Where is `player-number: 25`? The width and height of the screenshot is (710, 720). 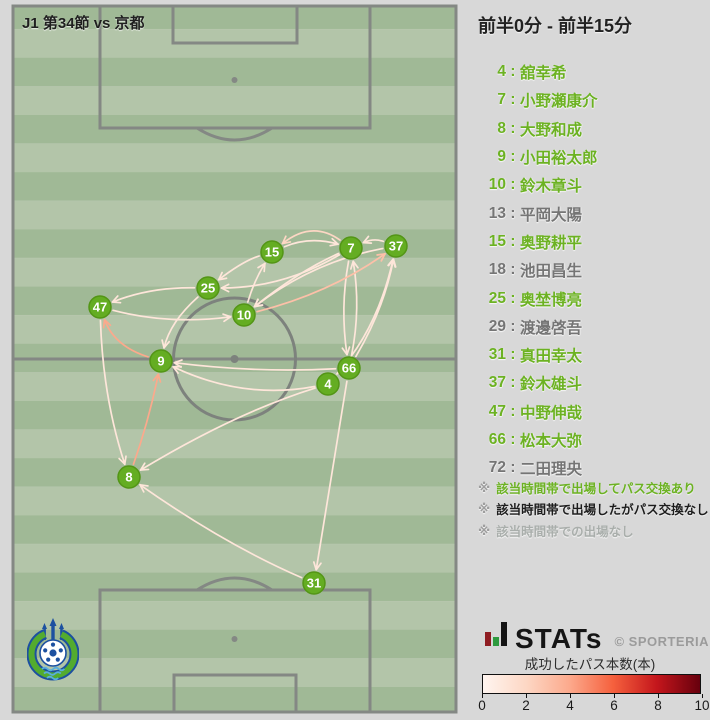
player-number: 25 is located at coordinates (497, 298).